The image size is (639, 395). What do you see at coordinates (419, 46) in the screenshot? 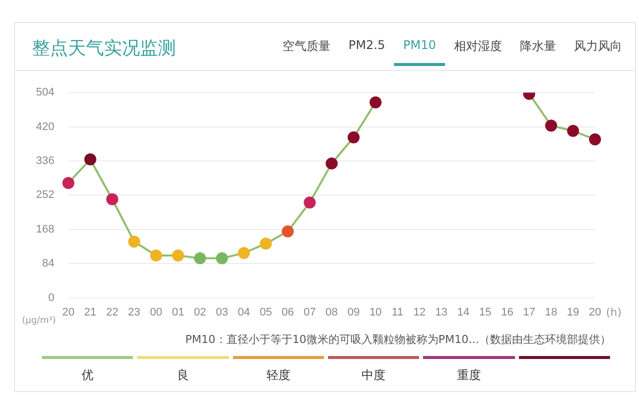
I see `text: PM10` at bounding box center [419, 46].